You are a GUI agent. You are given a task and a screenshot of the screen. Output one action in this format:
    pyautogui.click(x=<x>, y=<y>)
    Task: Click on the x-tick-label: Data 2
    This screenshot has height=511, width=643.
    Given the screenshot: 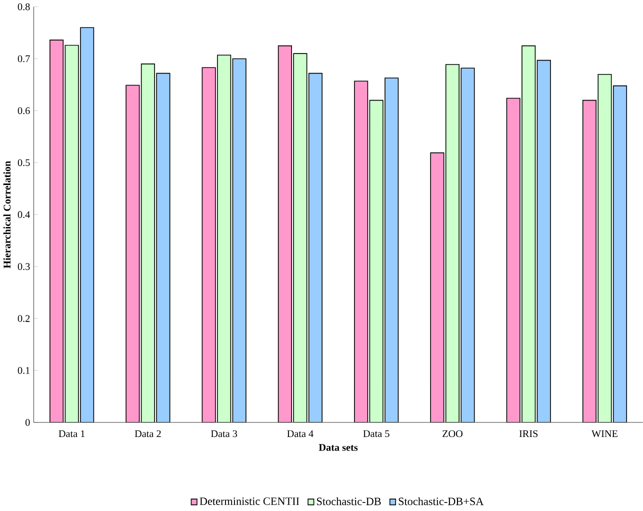 What is the action you would take?
    pyautogui.click(x=147, y=434)
    